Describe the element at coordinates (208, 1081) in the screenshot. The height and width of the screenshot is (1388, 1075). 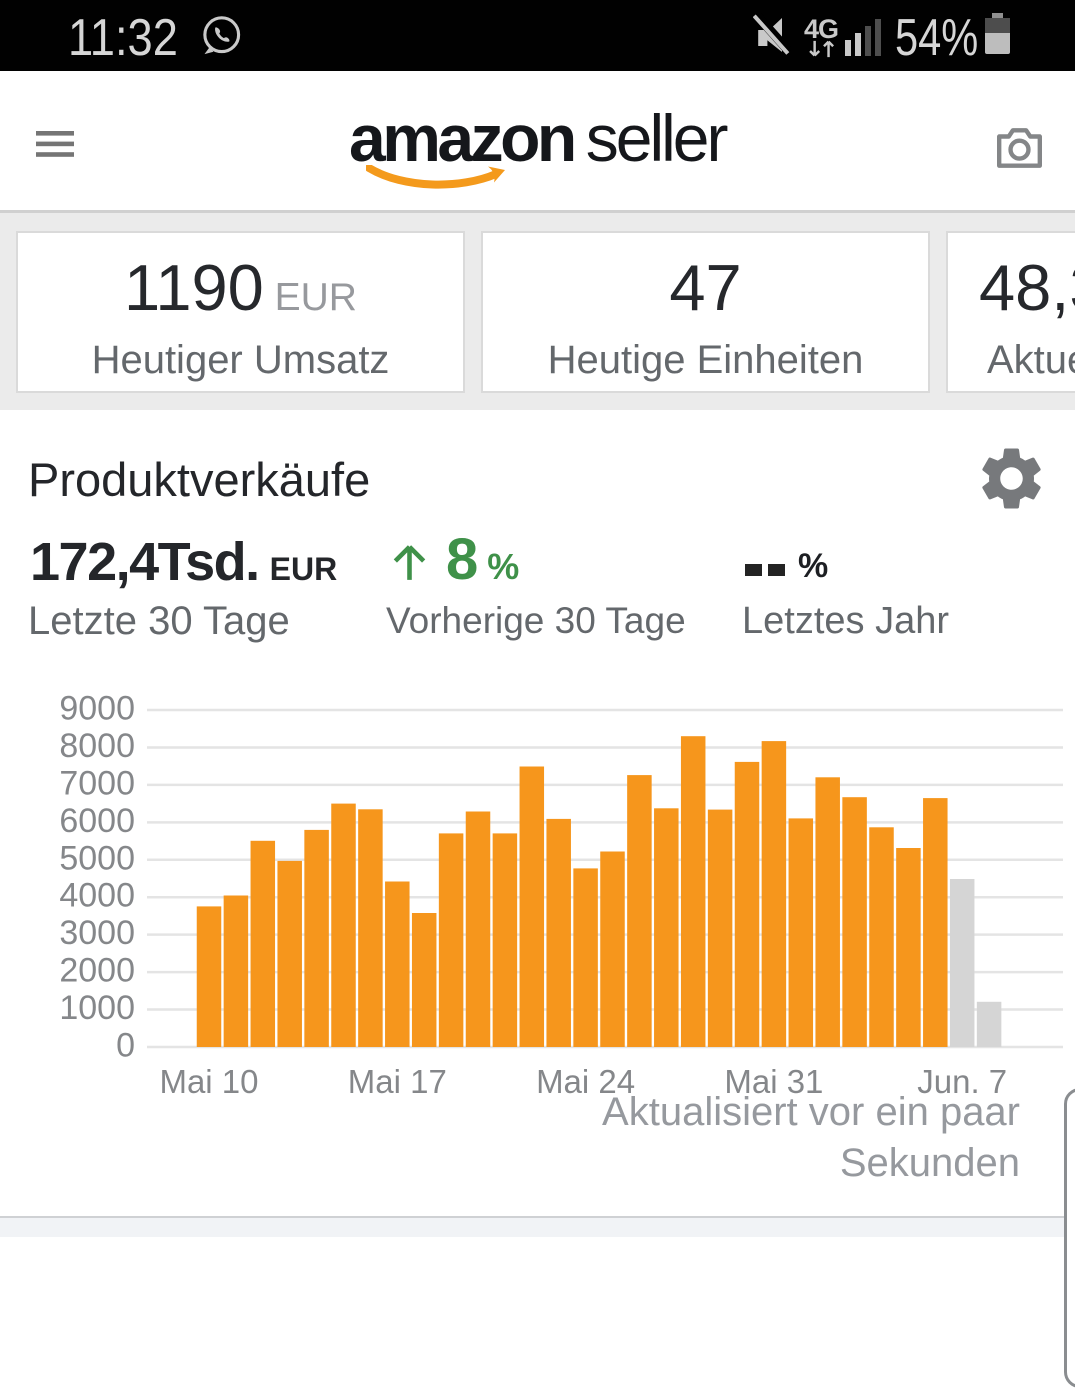
I see `svg-text: Mai 10` at that location.